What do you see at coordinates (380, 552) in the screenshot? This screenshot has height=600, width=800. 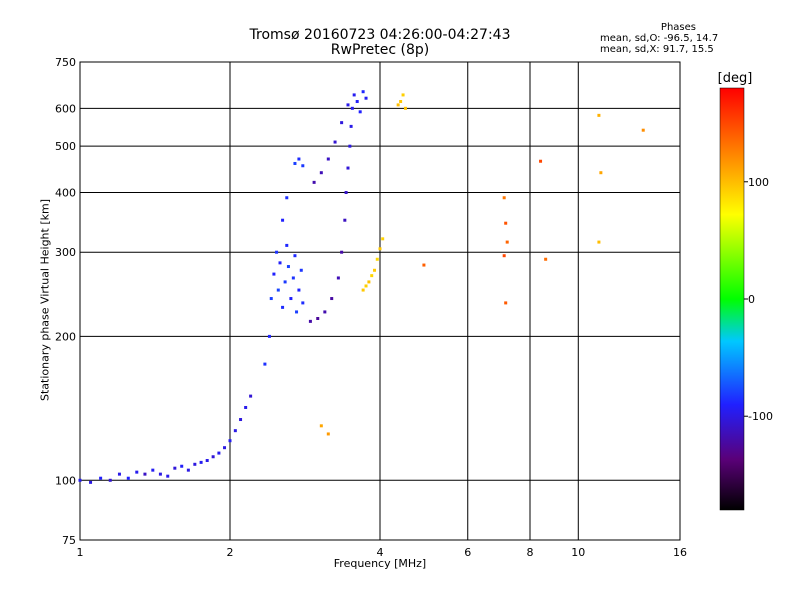 I see `x-tick-label: 4` at bounding box center [380, 552].